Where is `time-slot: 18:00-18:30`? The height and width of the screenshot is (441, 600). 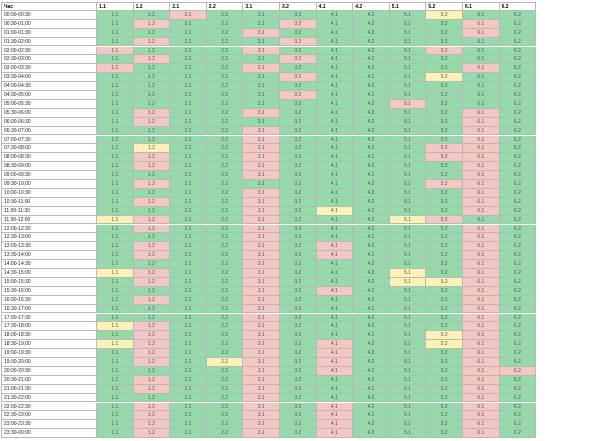 time-slot: 18:00-18:30 is located at coordinates (49, 336).